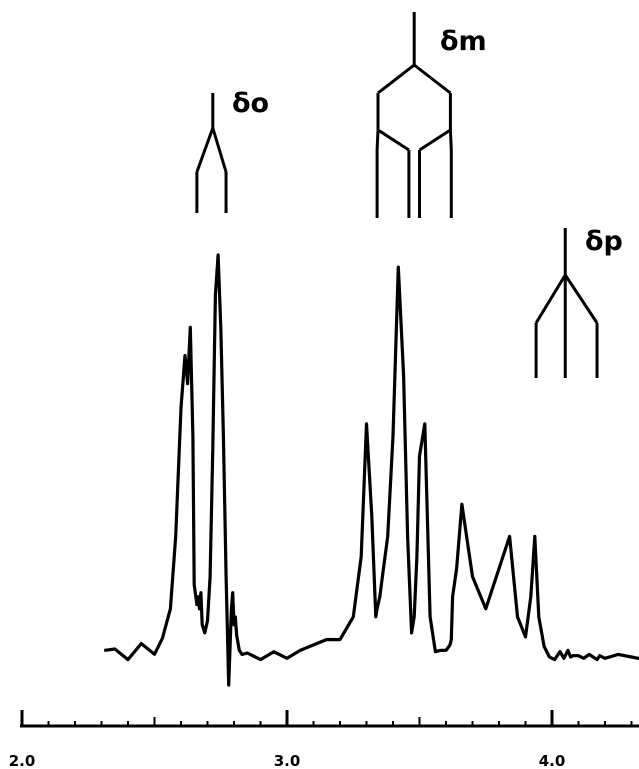 This screenshot has height=769, width=639. Describe the element at coordinates (463, 41) in the screenshot. I see `multiplet-label: δm` at that location.